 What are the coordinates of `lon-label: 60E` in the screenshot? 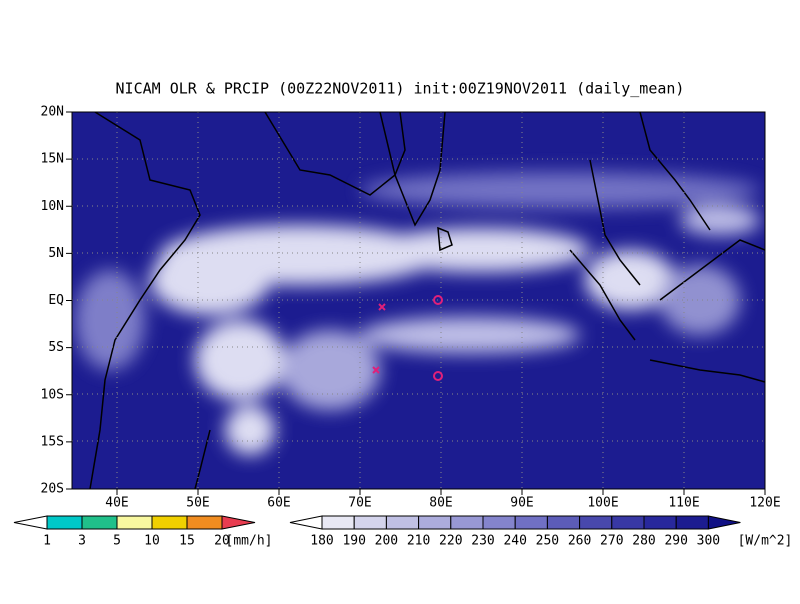 It's located at (278, 503).